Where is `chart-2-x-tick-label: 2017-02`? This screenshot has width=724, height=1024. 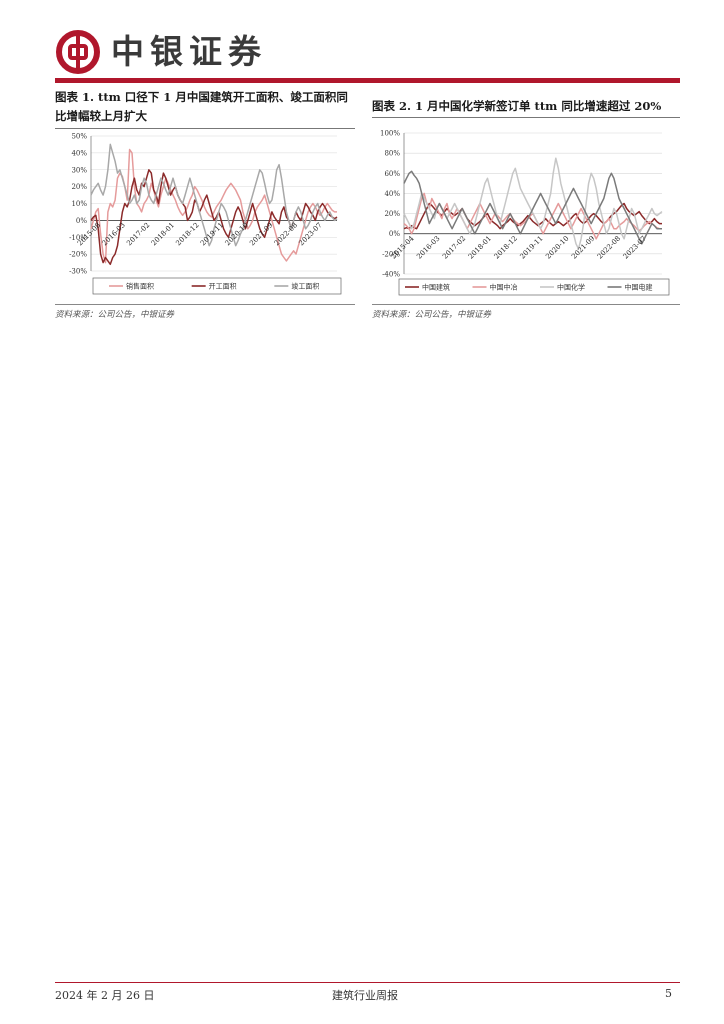
chart-2-x-tick-label: 2017-02 is located at coordinates (454, 247).